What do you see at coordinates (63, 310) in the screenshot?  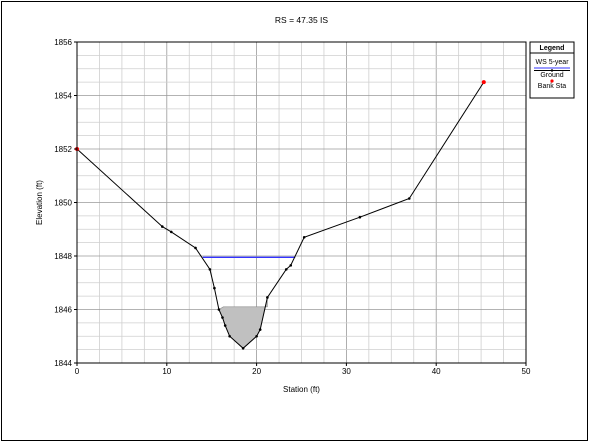 I see `y-tick-label: 1846` at bounding box center [63, 310].